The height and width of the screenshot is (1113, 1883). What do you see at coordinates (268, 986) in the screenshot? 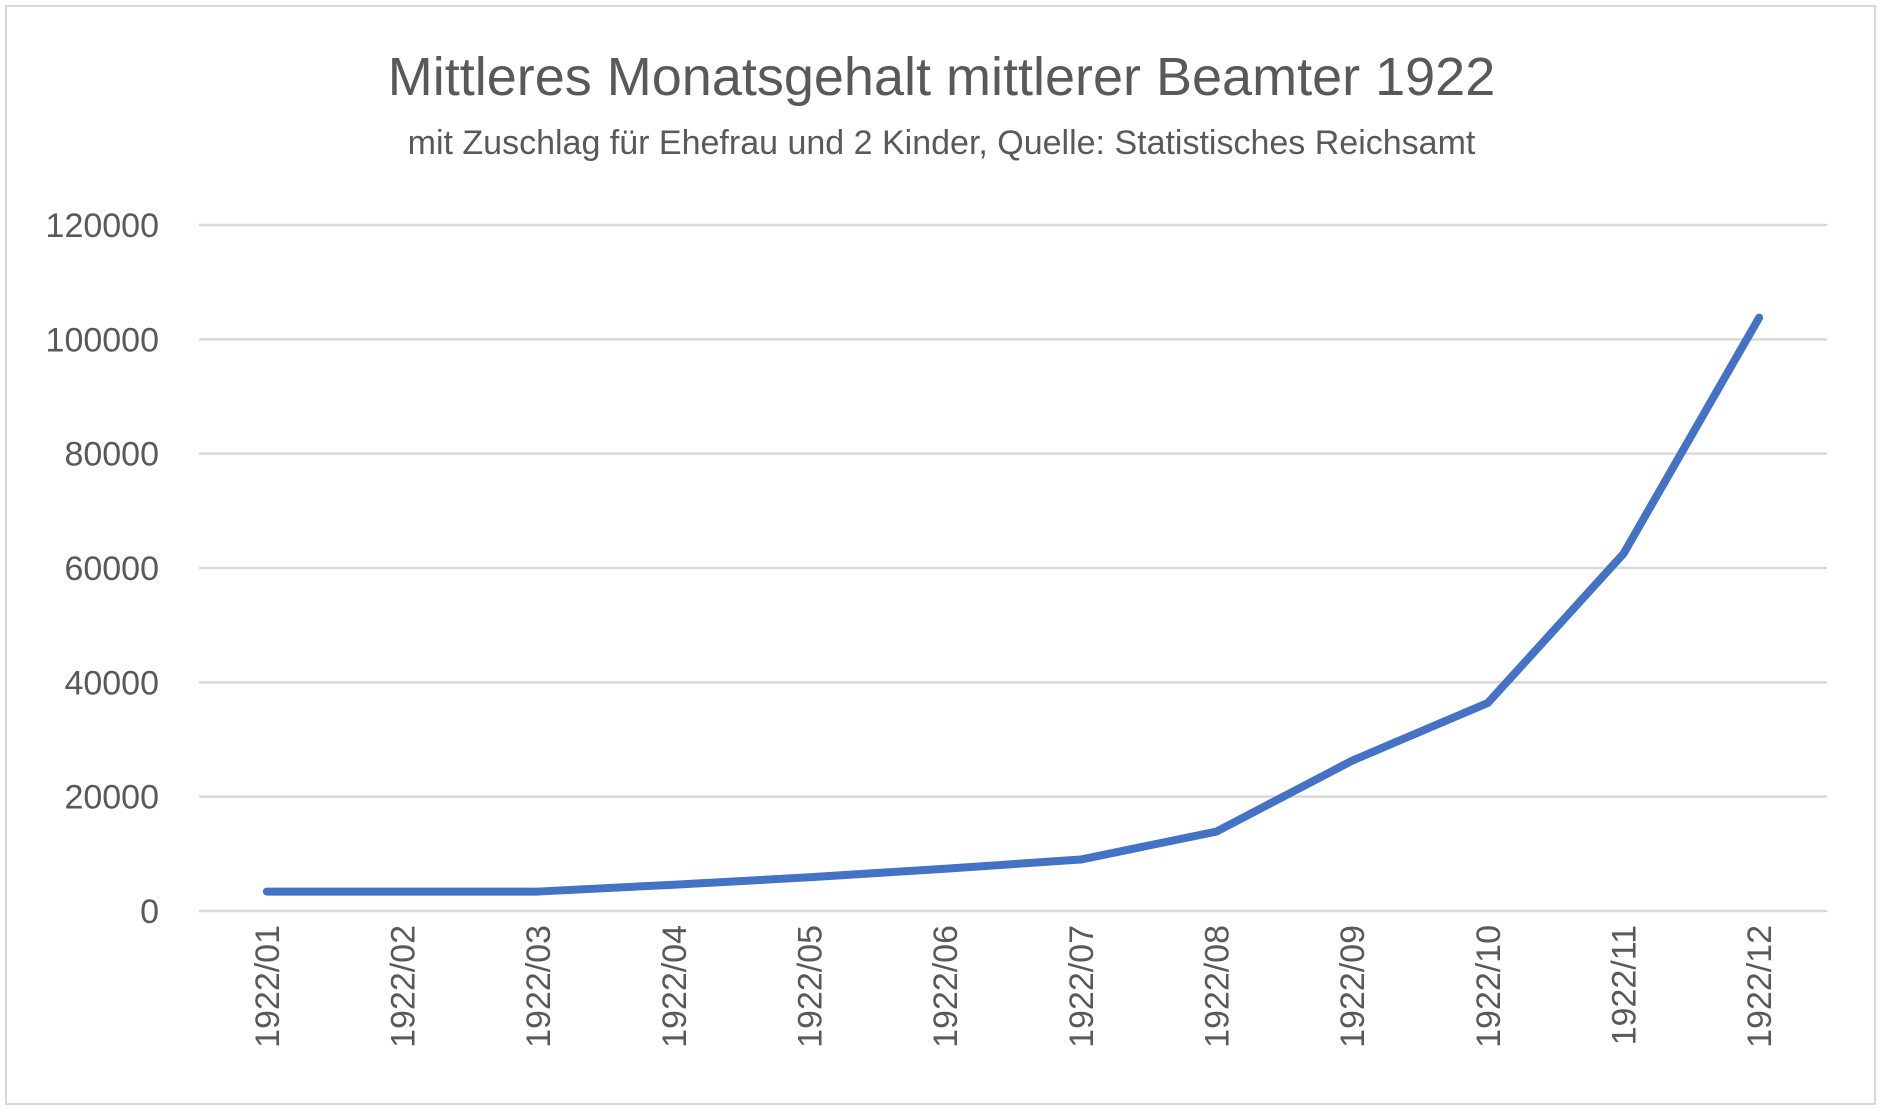
I see `x-tick-label: 1922/01` at bounding box center [268, 986].